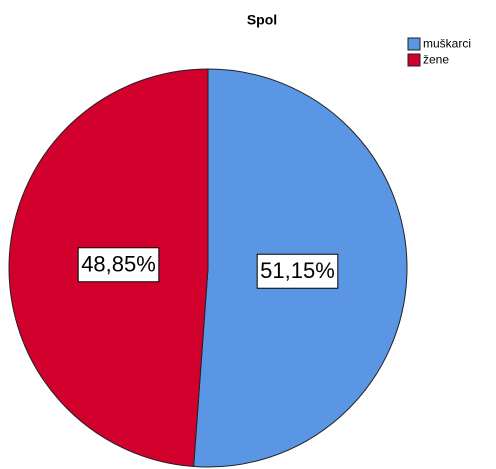 Image resolution: width=496 pixels, height=469 pixels. I want to click on legend-label: žene, so click(436, 60).